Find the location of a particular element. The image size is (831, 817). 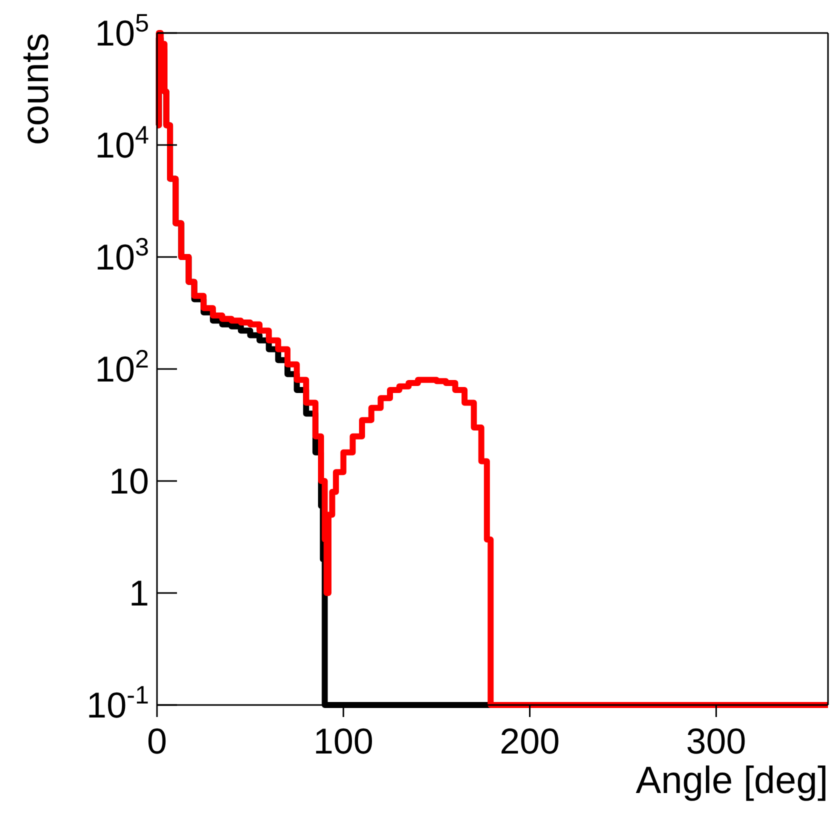

y-axis-title: counts is located at coordinates (36, 89).